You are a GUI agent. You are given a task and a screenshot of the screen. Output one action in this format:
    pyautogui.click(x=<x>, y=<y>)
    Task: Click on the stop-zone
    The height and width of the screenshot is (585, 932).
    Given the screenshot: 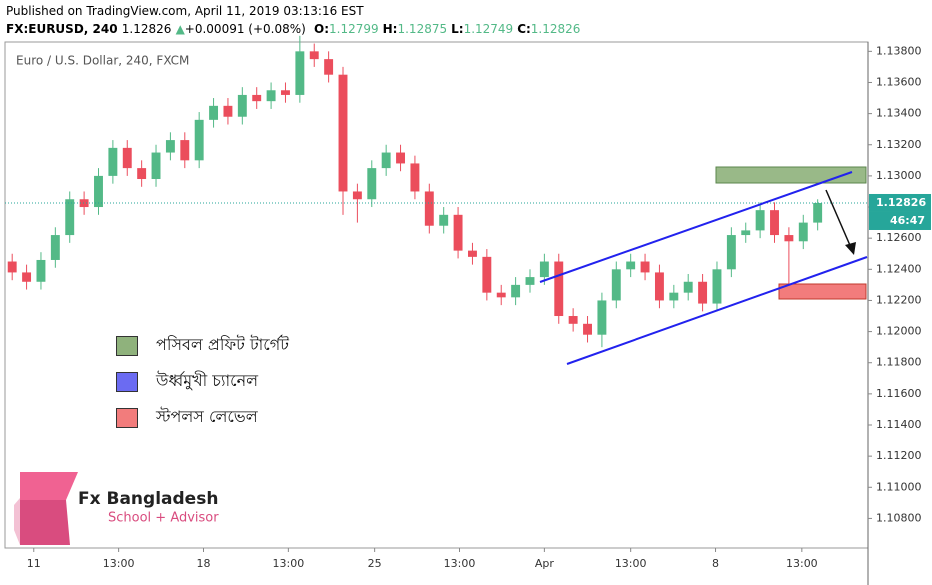 What is the action you would take?
    pyautogui.click(x=822, y=291)
    